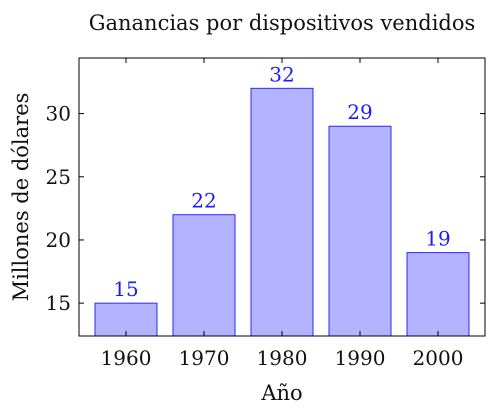 The image size is (499, 415). I want to click on data-label-2000: 19, so click(437, 239).